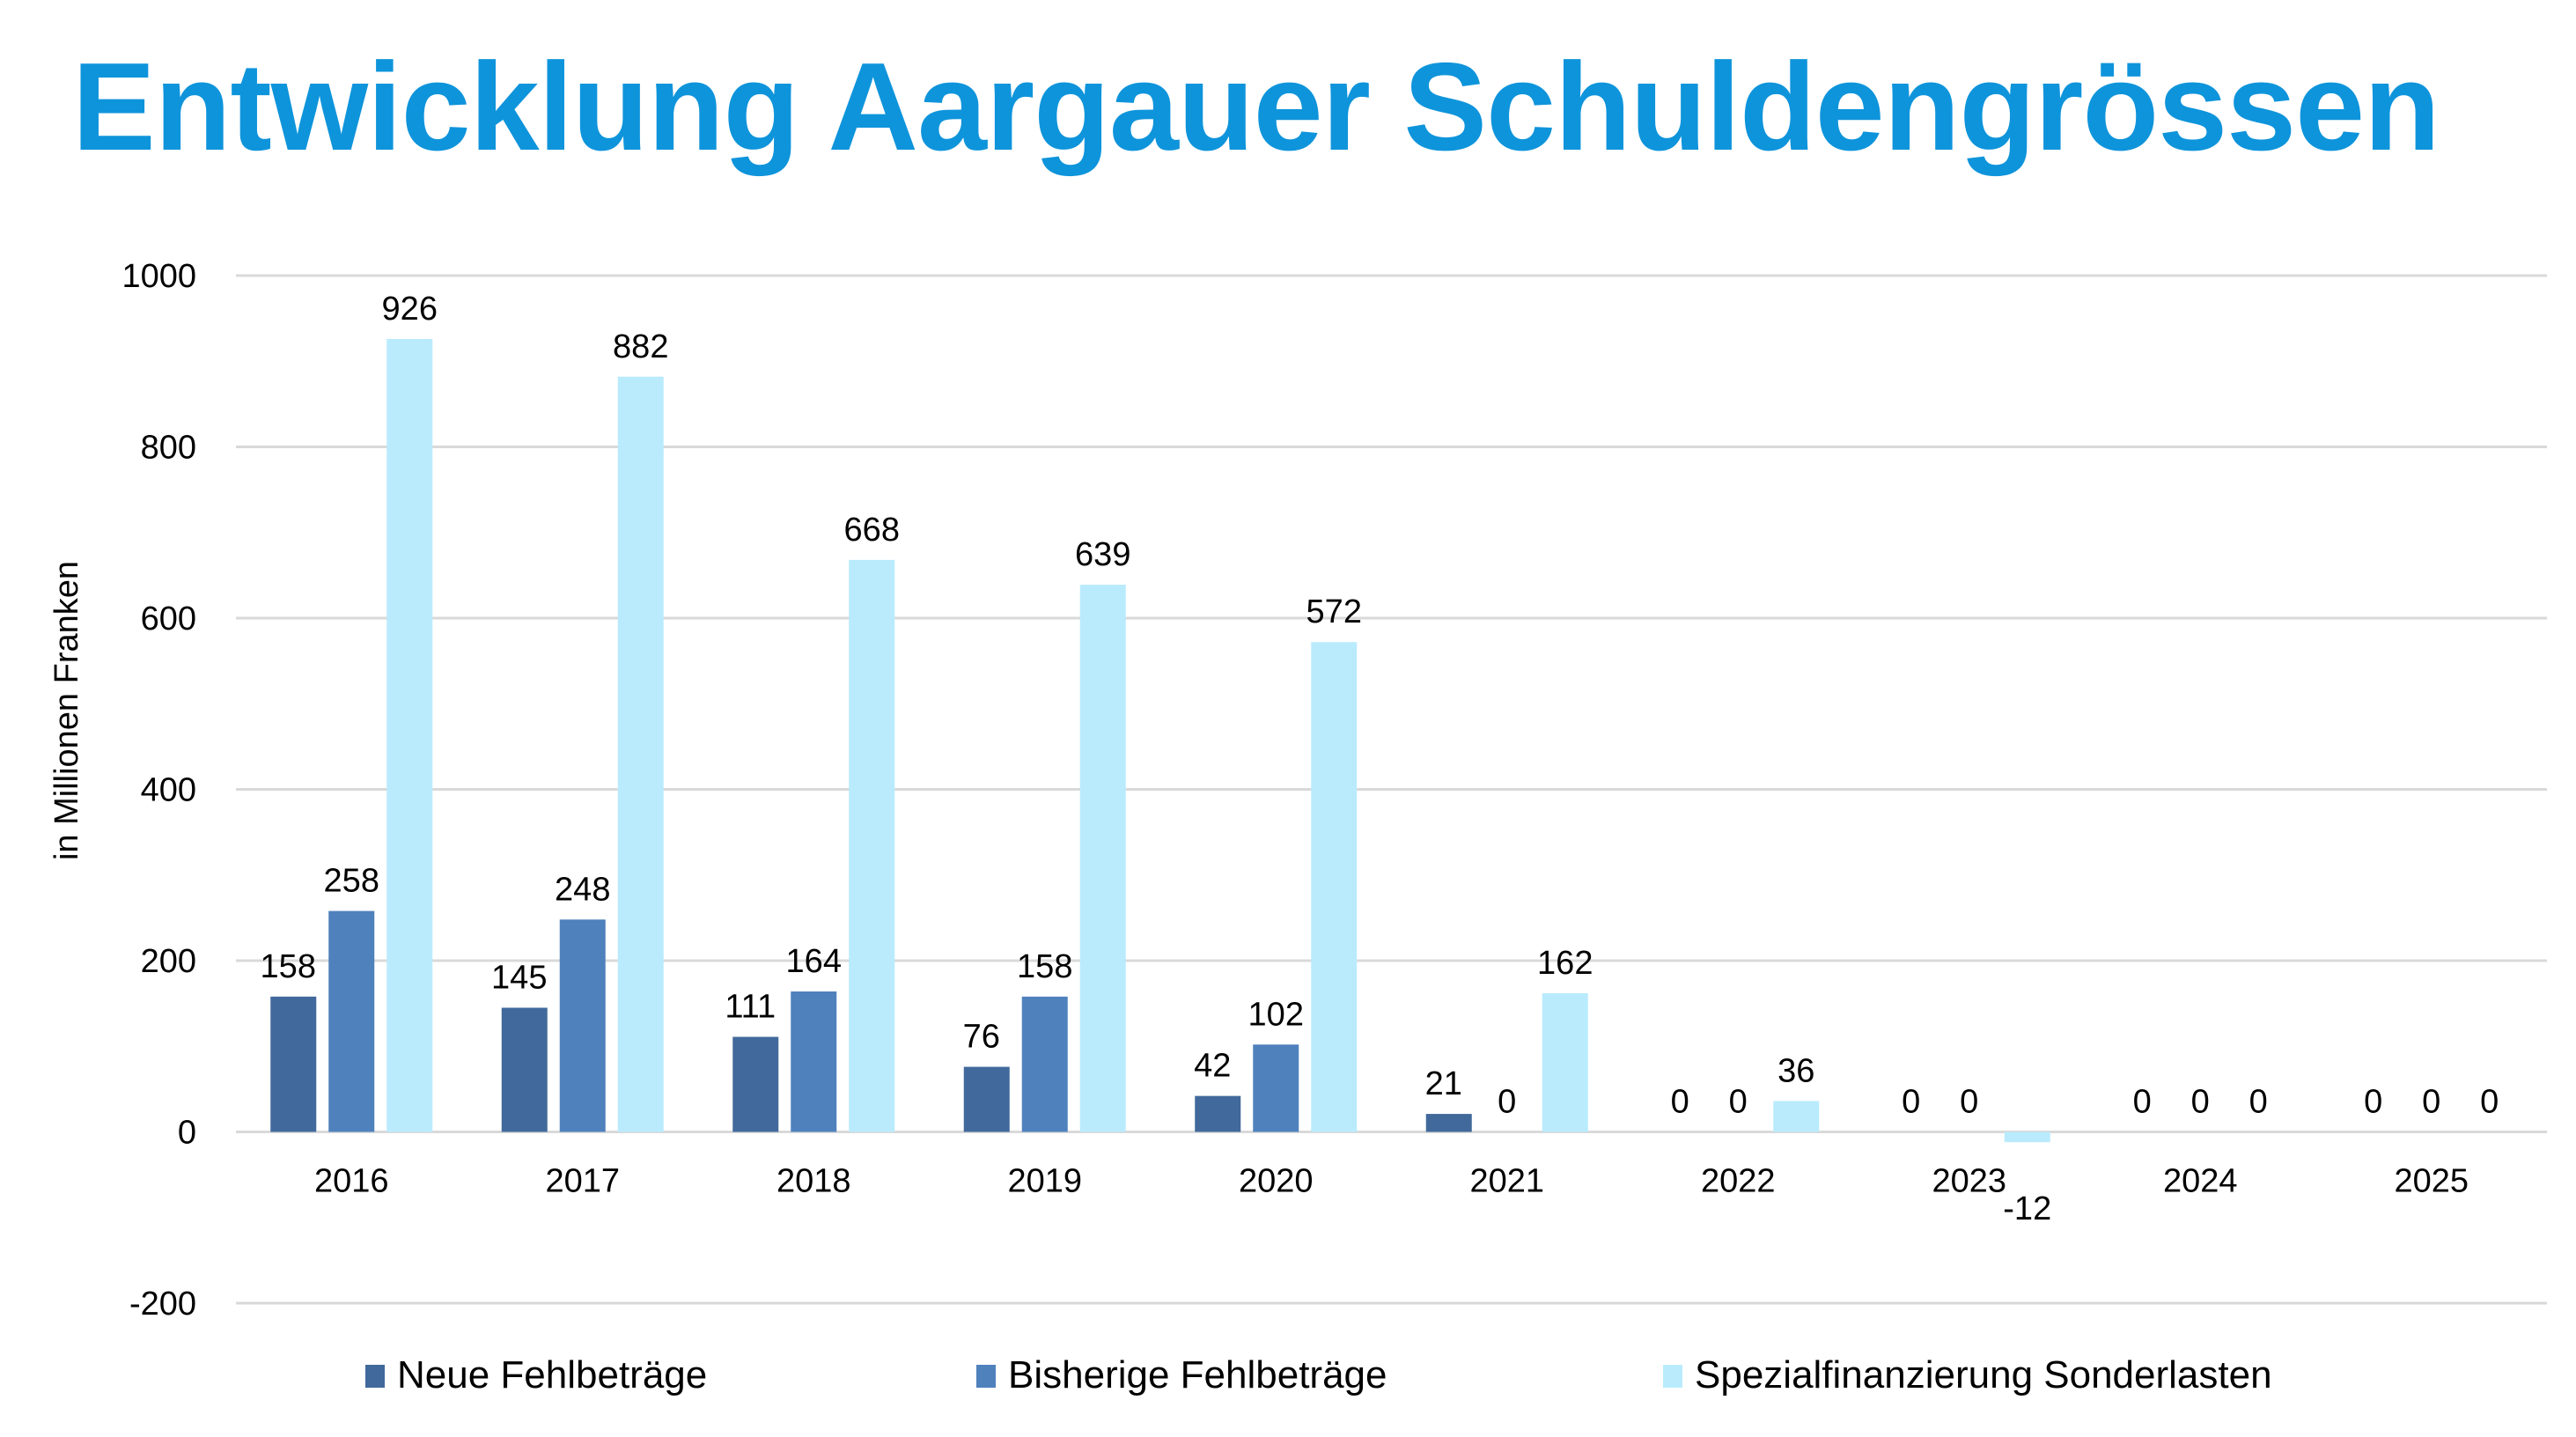  Describe the element at coordinates (1044, 1181) in the screenshot. I see `x-tick-label: 2019` at that location.